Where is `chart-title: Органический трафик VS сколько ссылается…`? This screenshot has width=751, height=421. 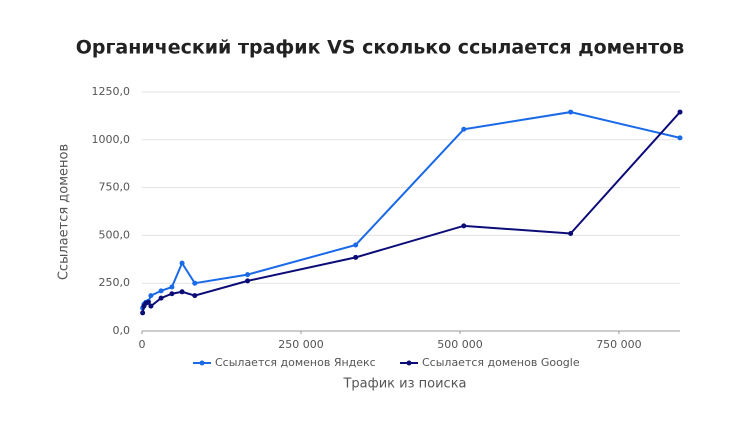 chart-title: Органический трафик VS сколько ссылается… is located at coordinates (380, 48).